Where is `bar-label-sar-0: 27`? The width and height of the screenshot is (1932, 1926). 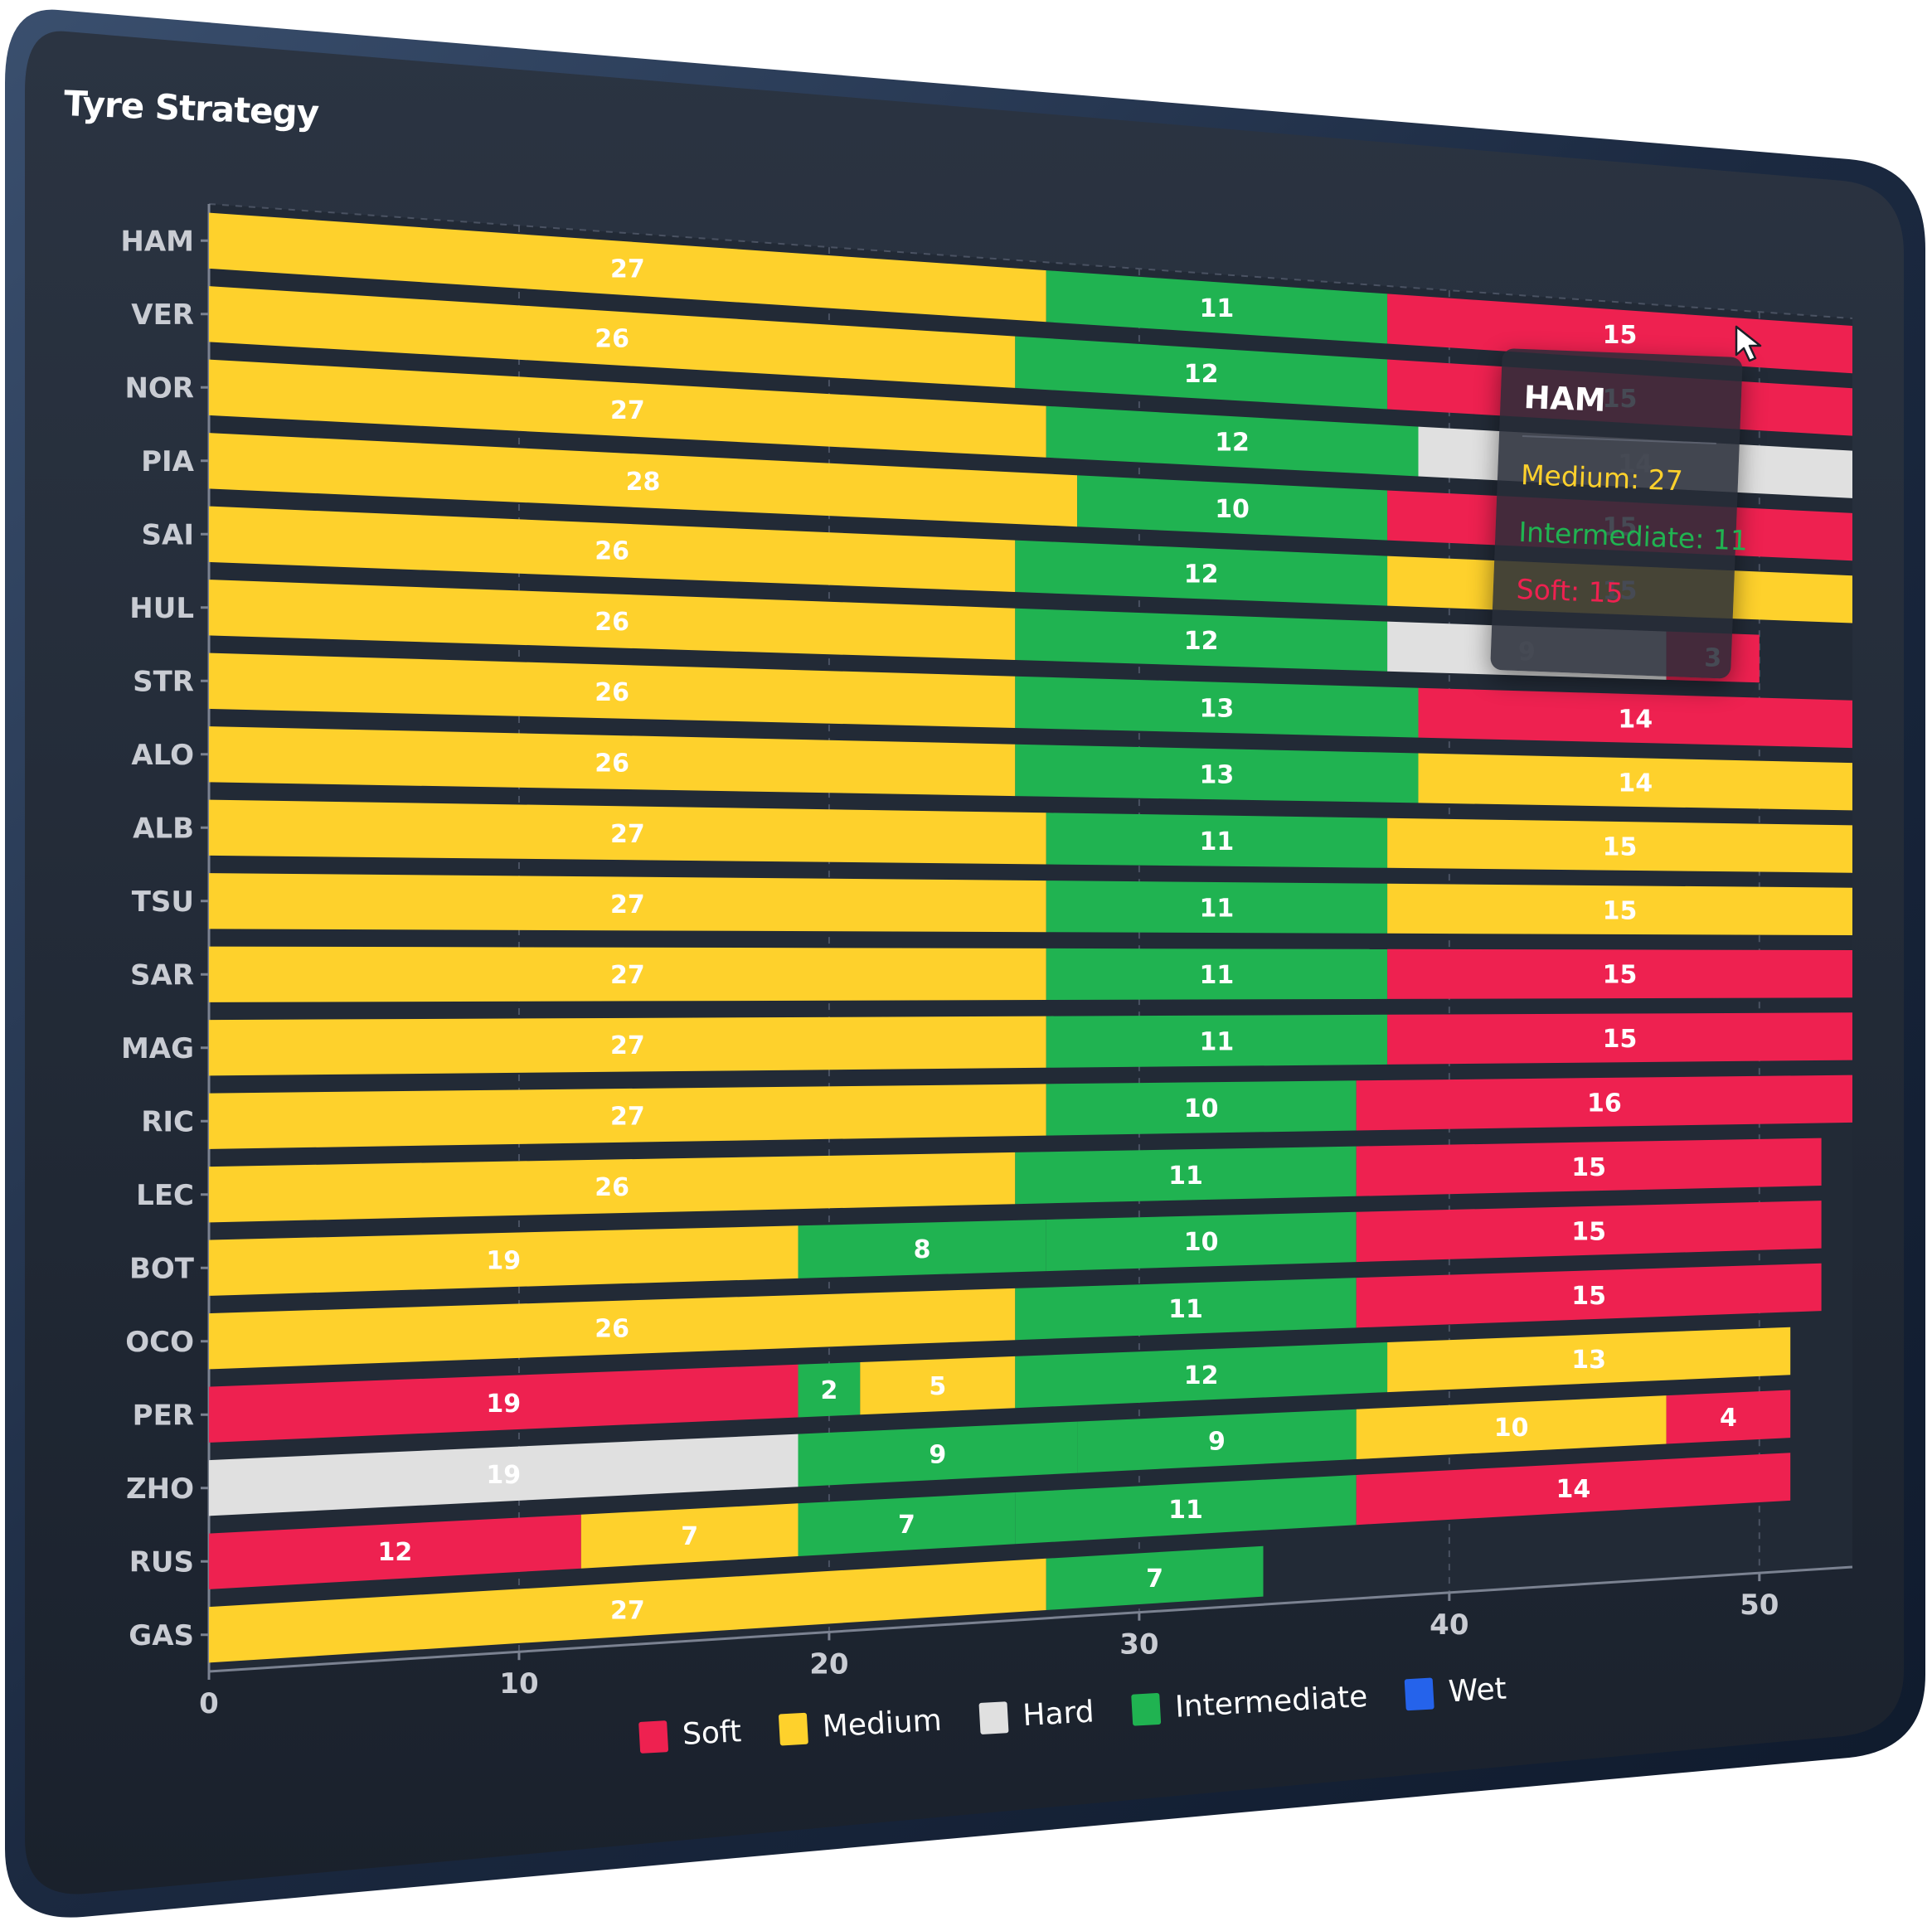 bar-label-sar-0: 27 is located at coordinates (627, 975).